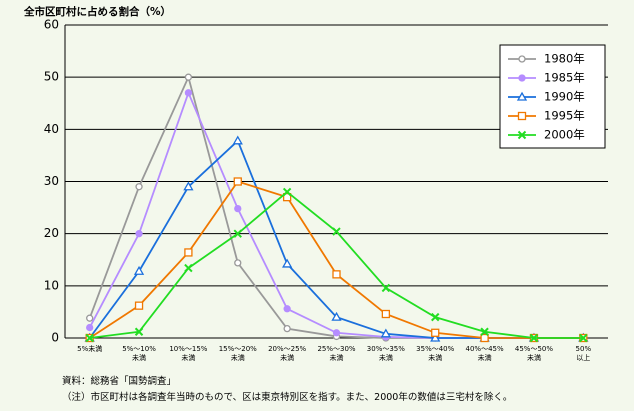 The width and height of the screenshot is (634, 411). I want to click on legend-label: 1990年, so click(564, 97).